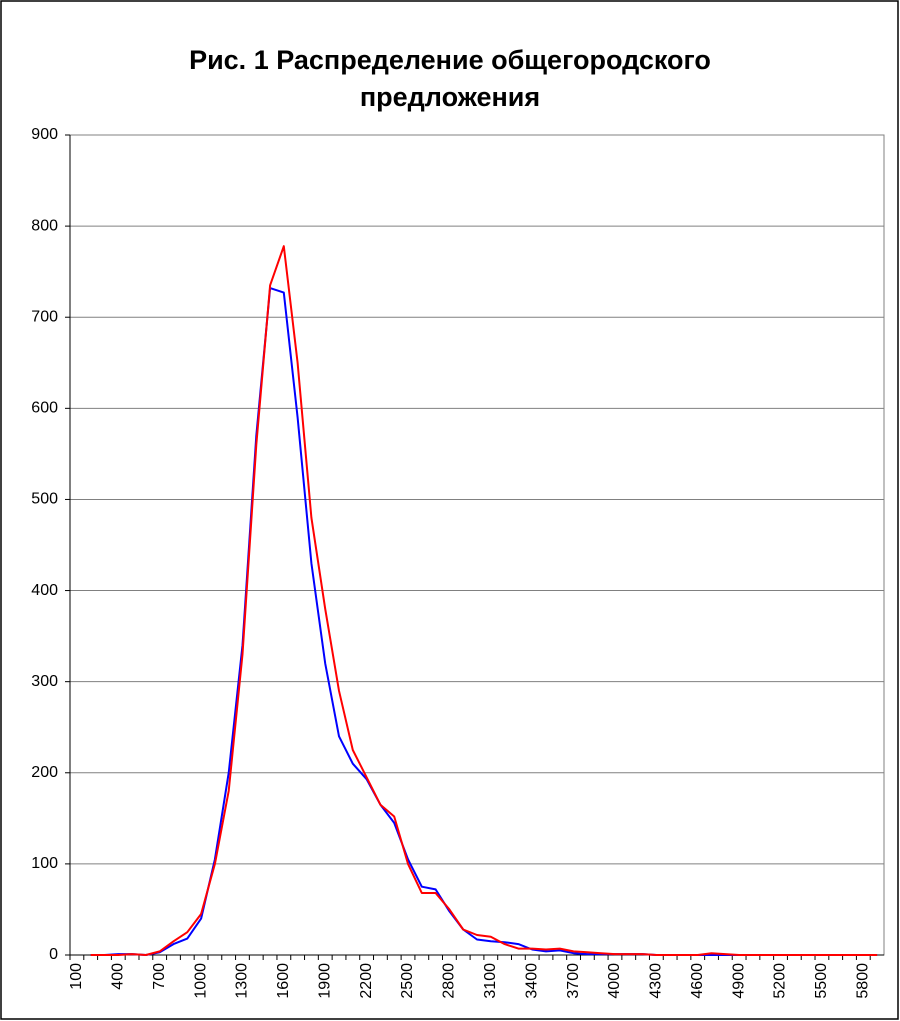  I want to click on x-tick-label: 3100, so click(490, 981).